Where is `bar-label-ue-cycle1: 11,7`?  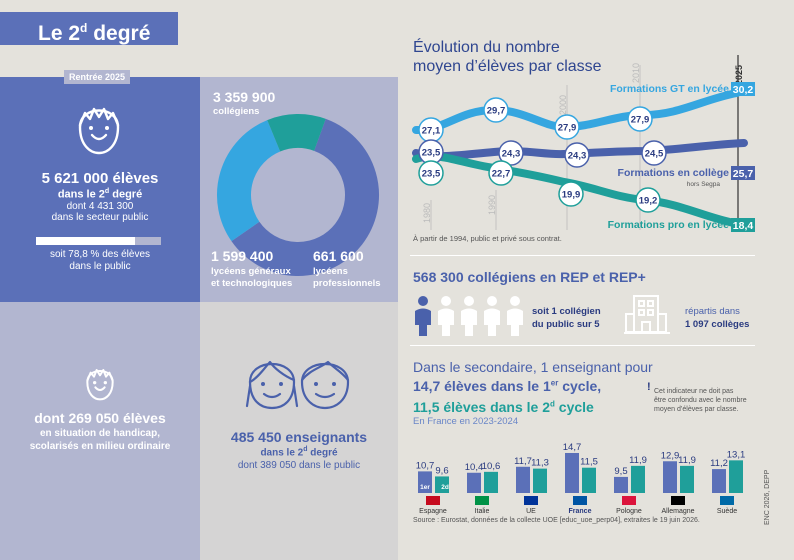 bar-label-ue-cycle1: 11,7 is located at coordinates (523, 461).